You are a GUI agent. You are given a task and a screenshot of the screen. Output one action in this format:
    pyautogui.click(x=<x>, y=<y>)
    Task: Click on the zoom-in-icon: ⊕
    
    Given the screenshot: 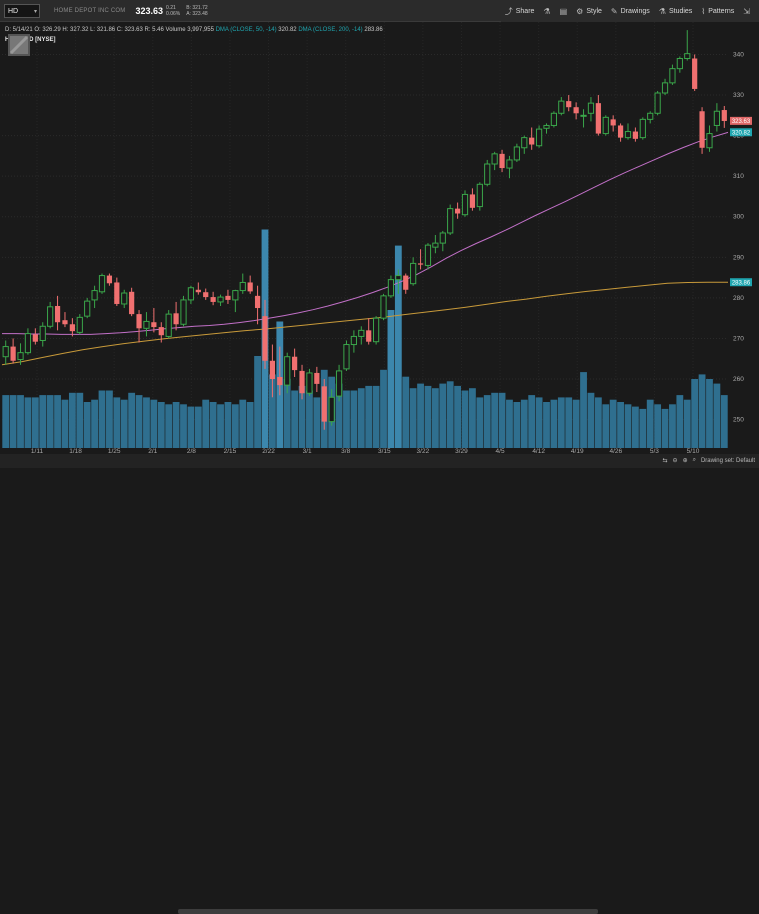 What is the action you would take?
    pyautogui.click(x=685, y=461)
    